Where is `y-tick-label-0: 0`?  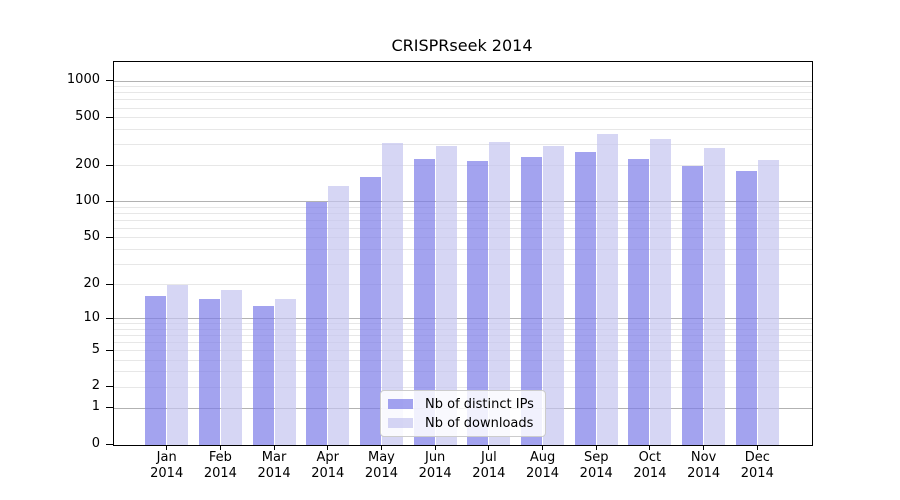 y-tick-label-0: 0 is located at coordinates (95, 443).